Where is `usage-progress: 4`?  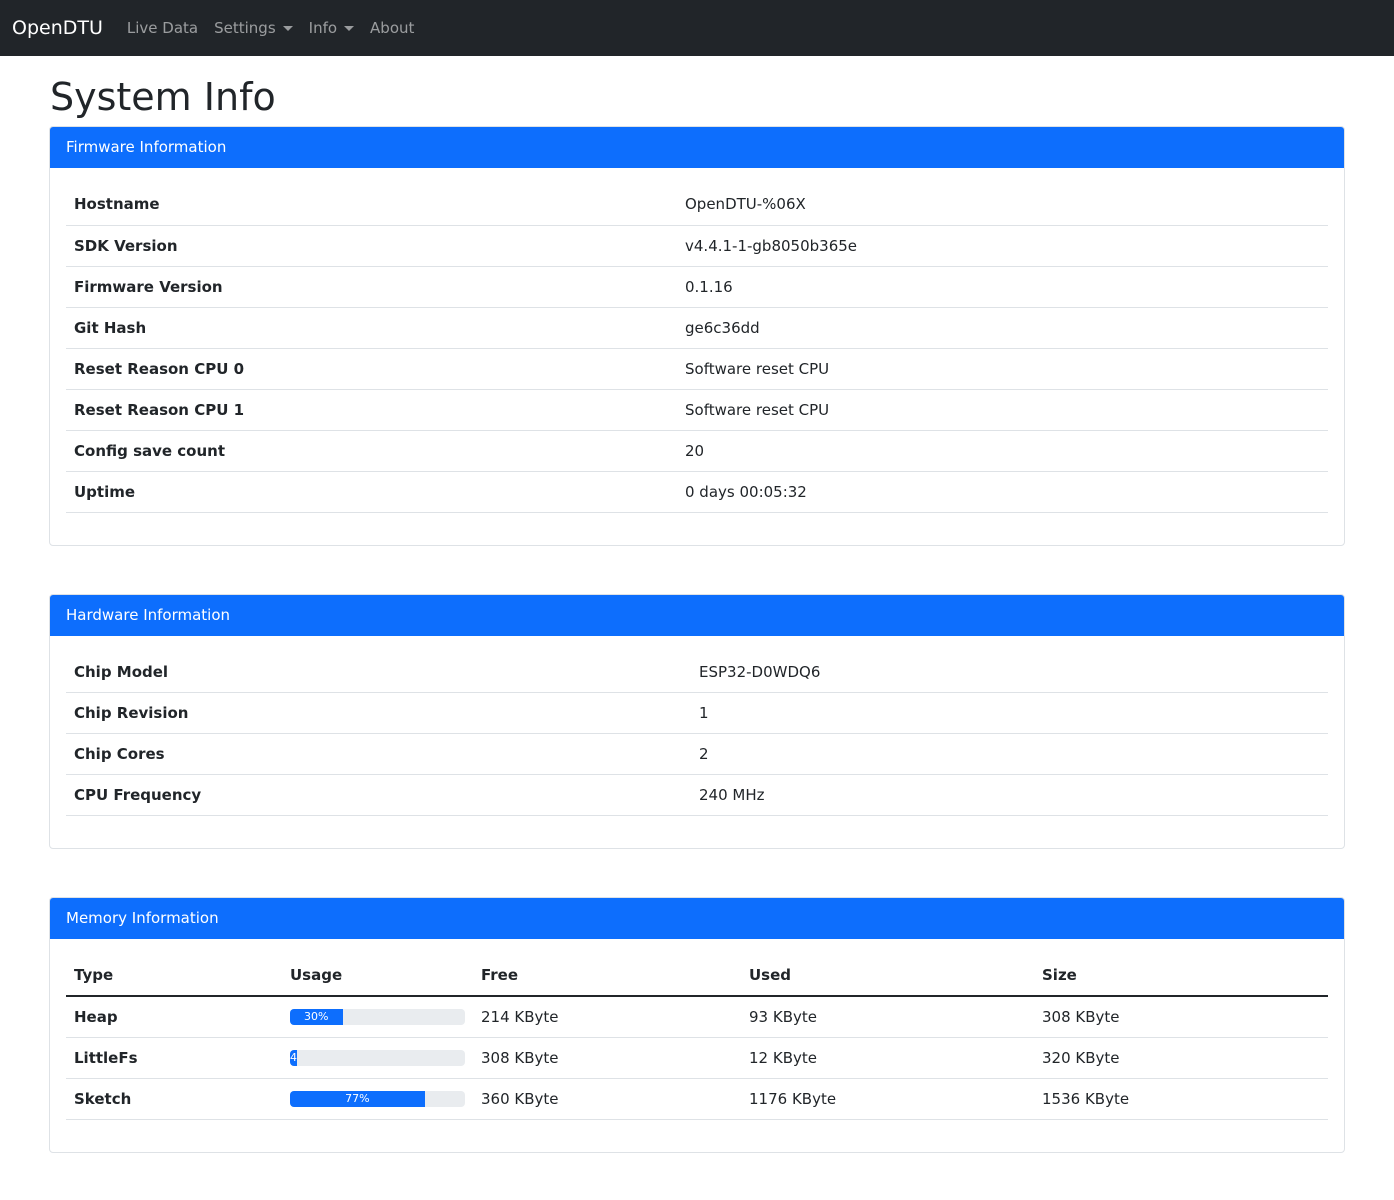
usage-progress: 4 is located at coordinates (377, 1057).